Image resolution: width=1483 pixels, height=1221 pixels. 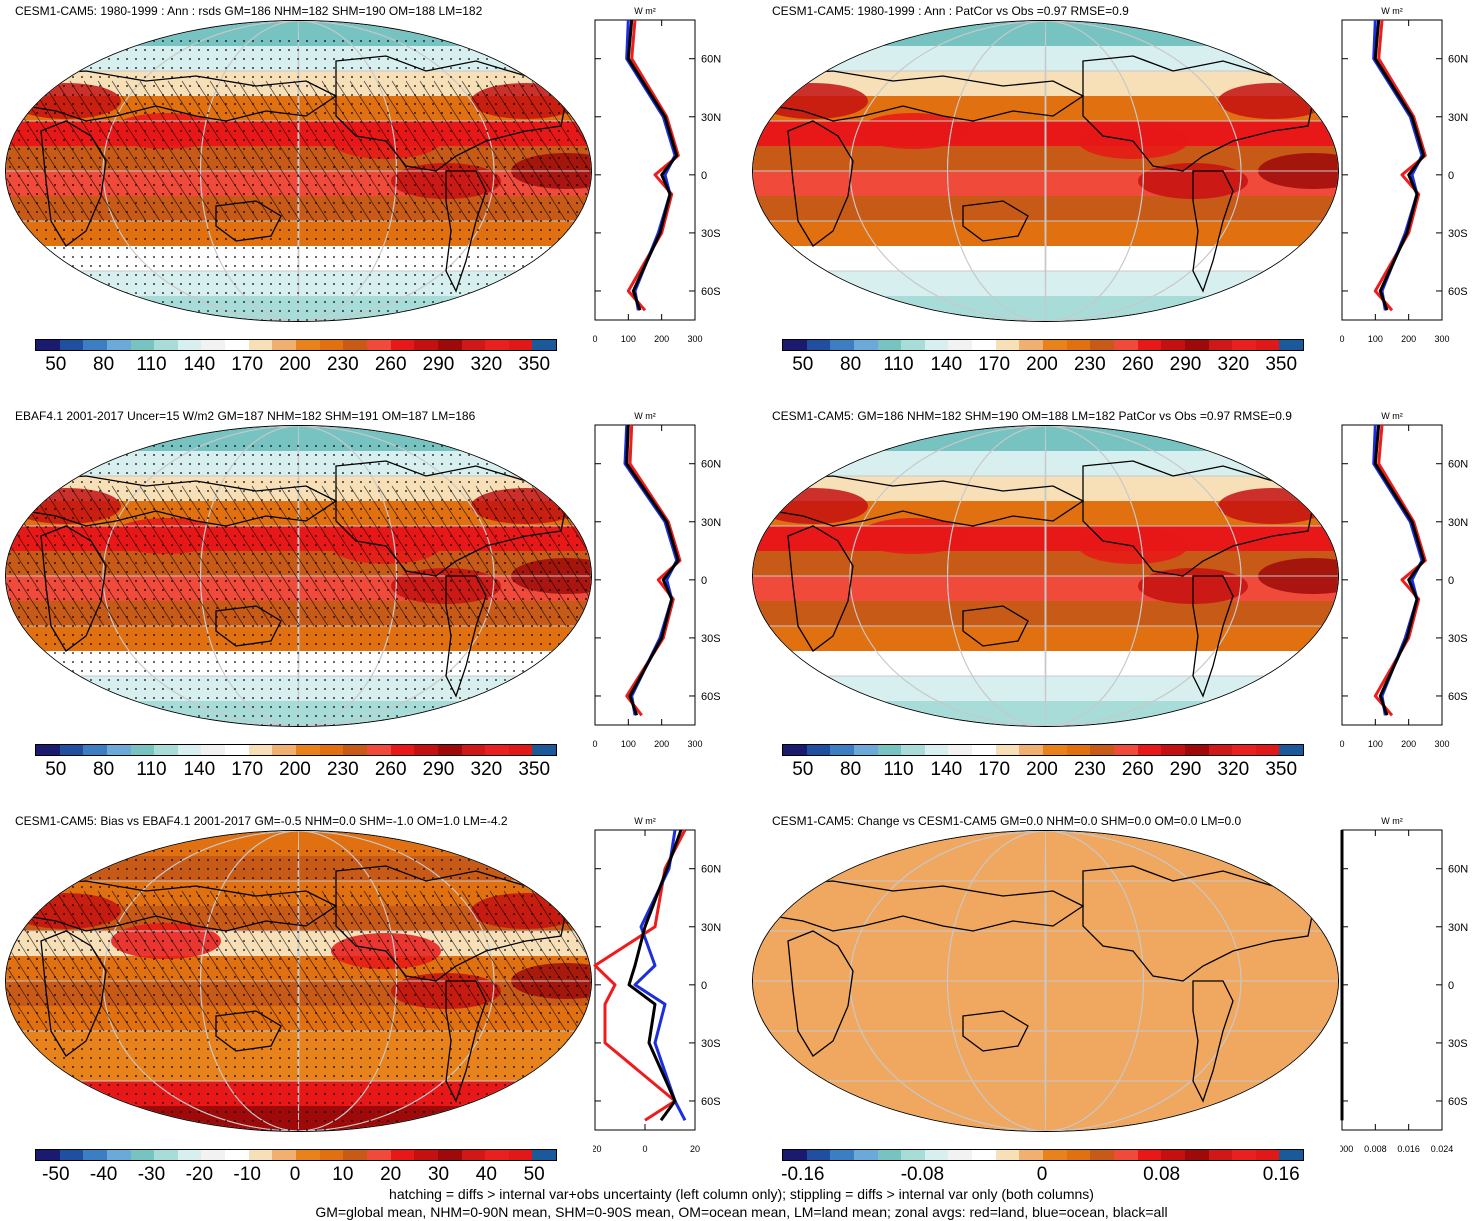 What do you see at coordinates (1281, 1174) in the screenshot?
I see `colorbar-label: 0.16` at bounding box center [1281, 1174].